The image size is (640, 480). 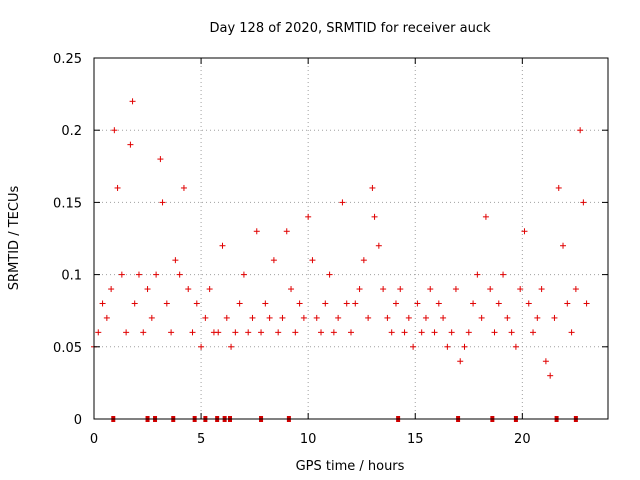 I want to click on x-tick-label: 20, so click(x=522, y=439).